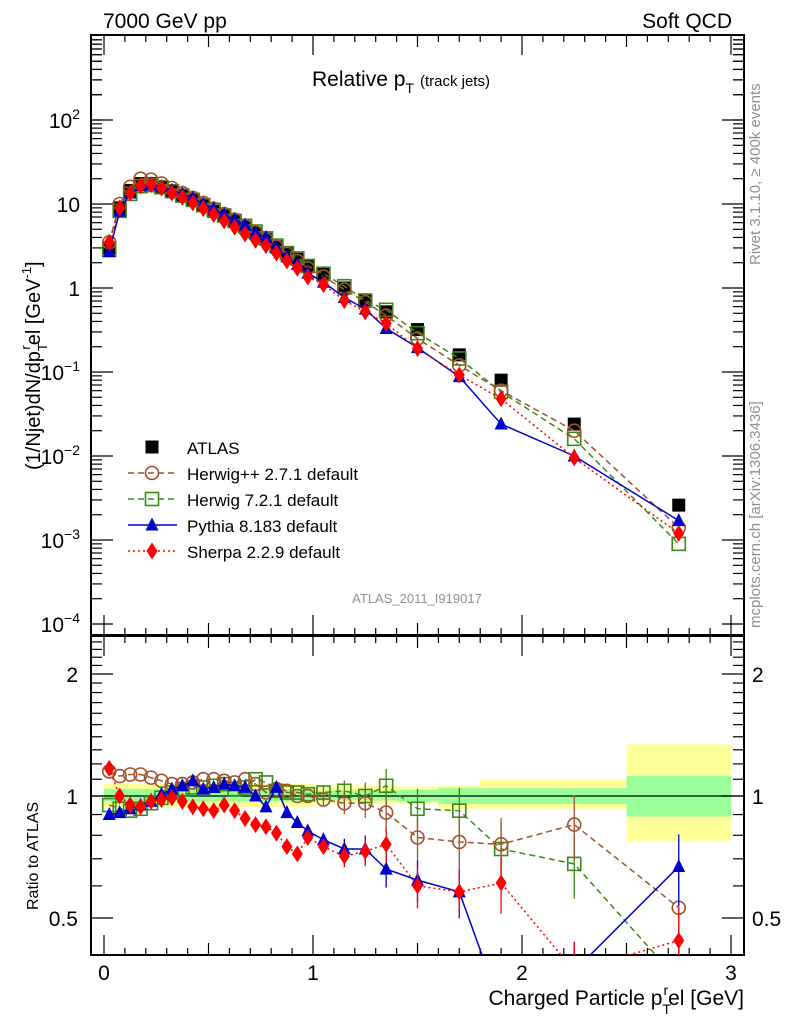 This screenshot has height=1024, width=786. I want to click on y-tick-label: 10⁻², so click(61, 455).